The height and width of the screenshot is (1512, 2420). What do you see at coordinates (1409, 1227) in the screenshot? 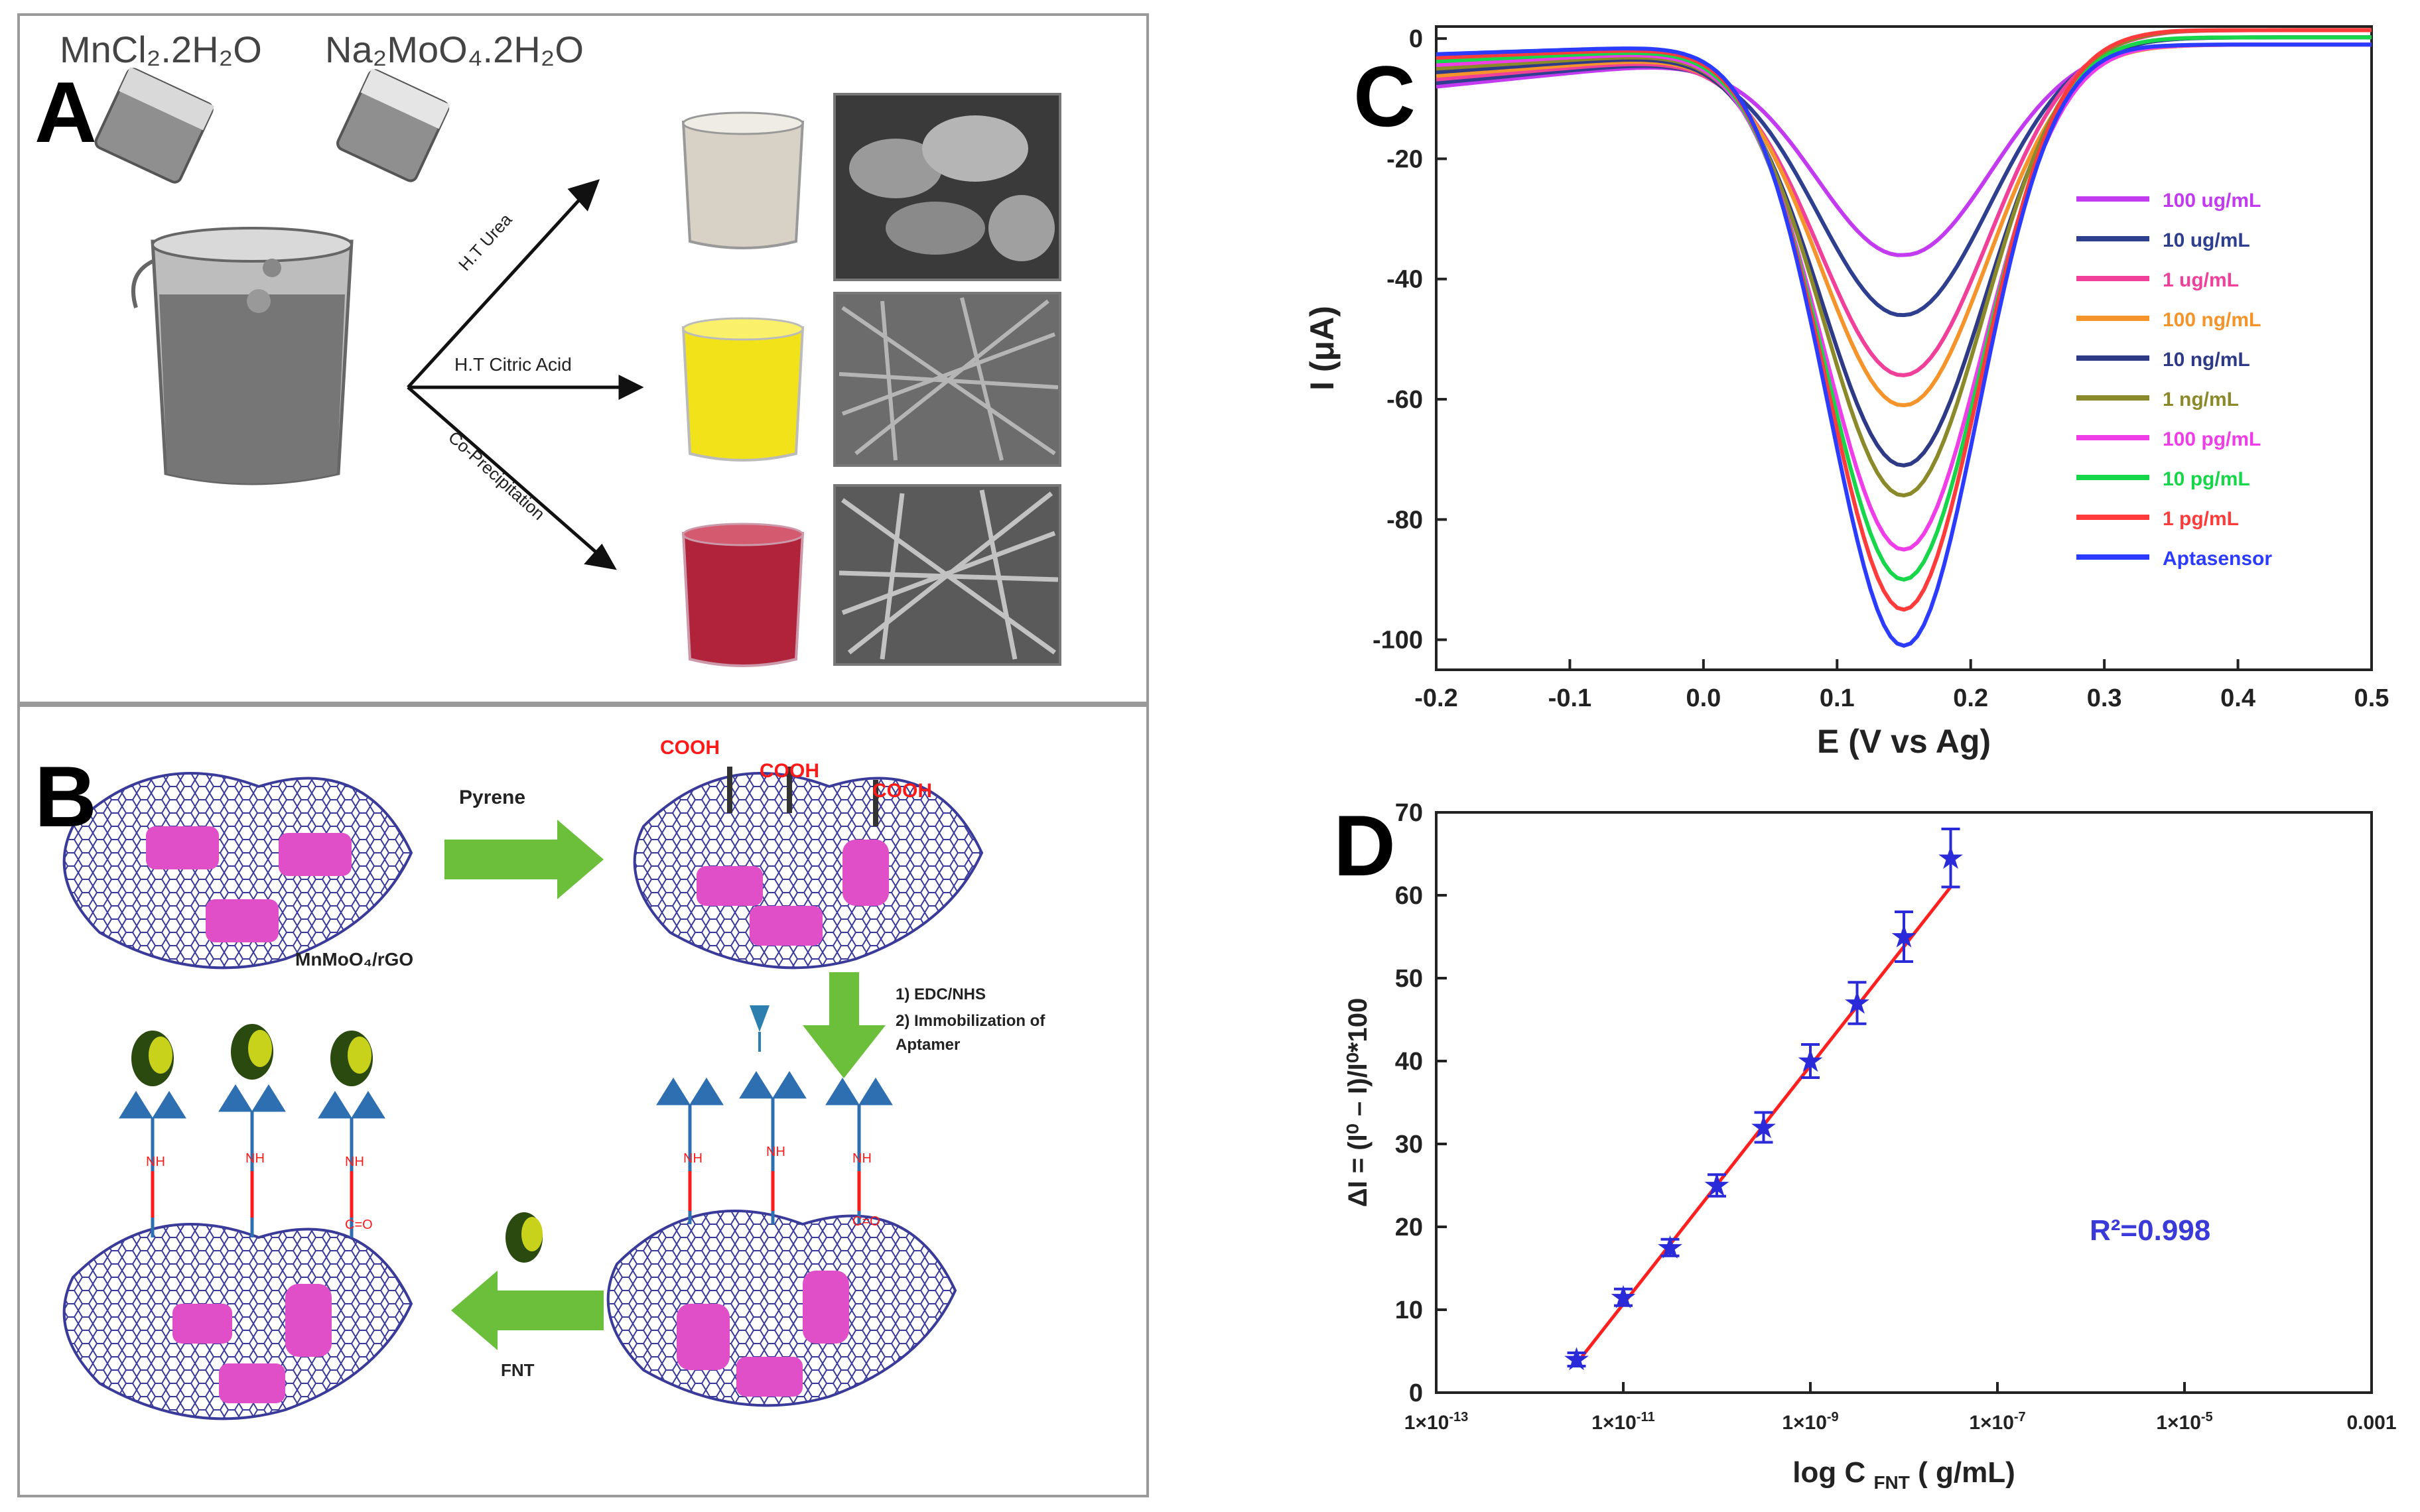
I see `y-tick-label-d: 20` at bounding box center [1409, 1227].